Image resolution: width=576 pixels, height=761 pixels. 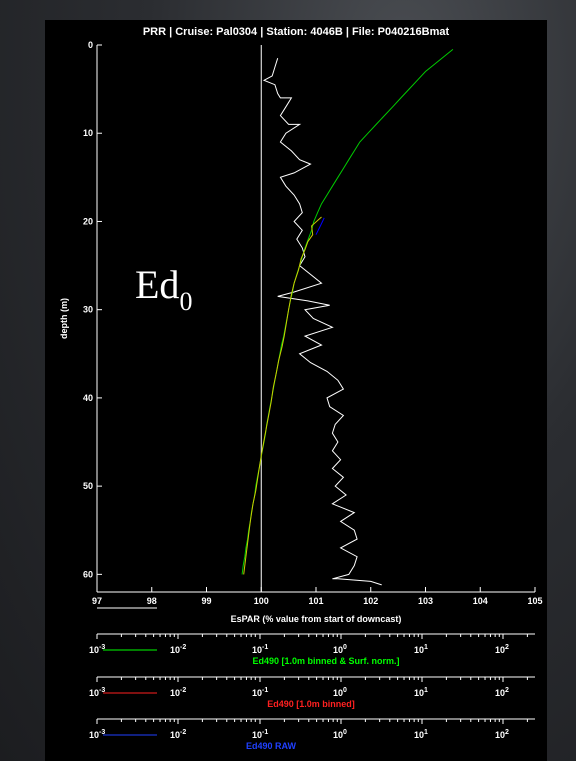 What do you see at coordinates (88, 310) in the screenshot?
I see `y-tick-label: 30` at bounding box center [88, 310].